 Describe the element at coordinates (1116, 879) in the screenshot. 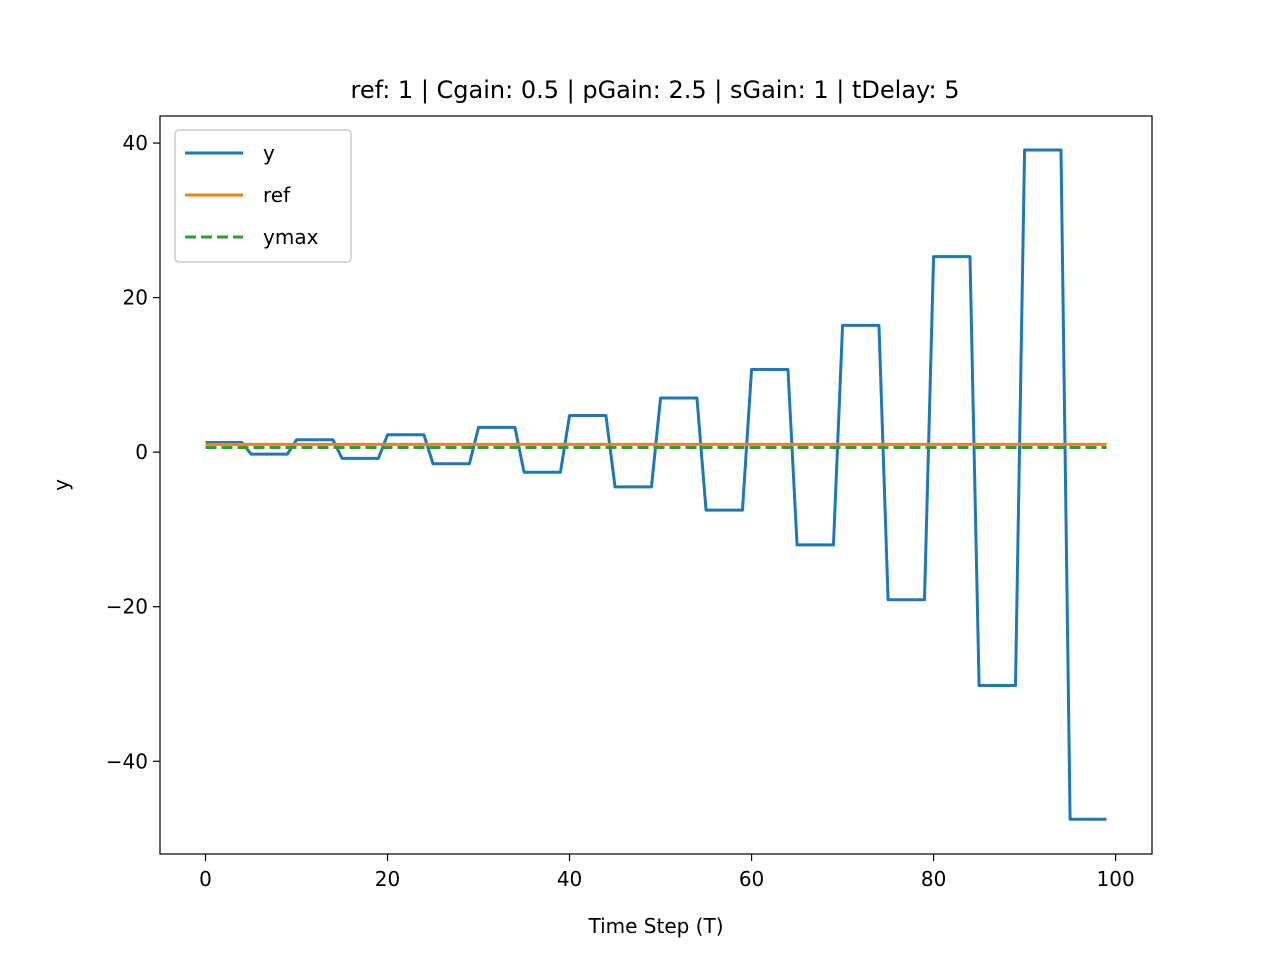

I see `x-tick-label: 100` at that location.